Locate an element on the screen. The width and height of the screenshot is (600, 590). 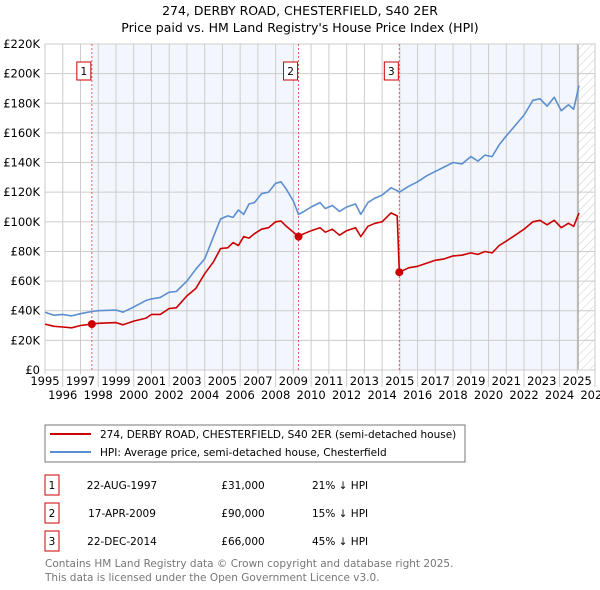
x-tick-label: 2006 is located at coordinates (240, 395).